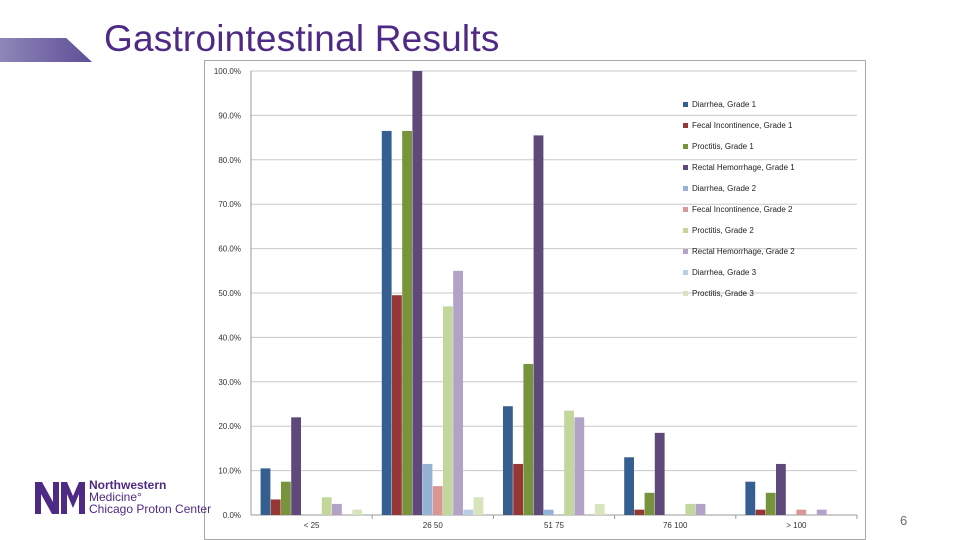  I want to click on y-tick-label: 0.0%, so click(232, 515).